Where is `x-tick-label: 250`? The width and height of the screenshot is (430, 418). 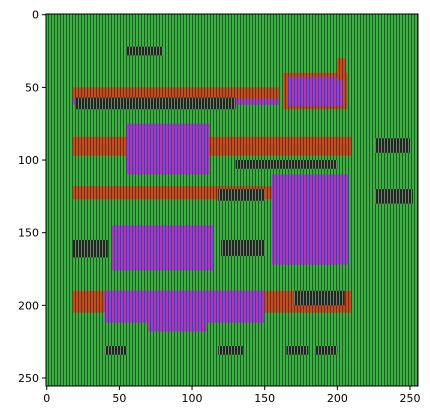 x-tick-label: 250 is located at coordinates (410, 398).